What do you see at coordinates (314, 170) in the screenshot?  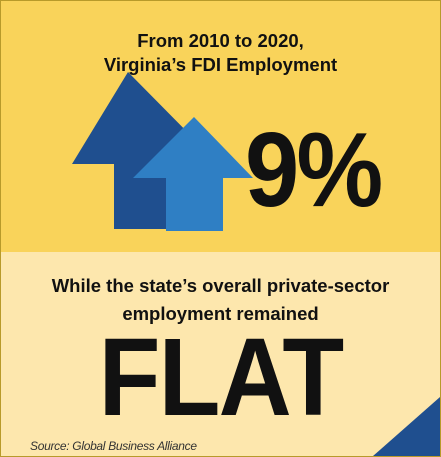 I see `stat-value: 9%` at bounding box center [314, 170].